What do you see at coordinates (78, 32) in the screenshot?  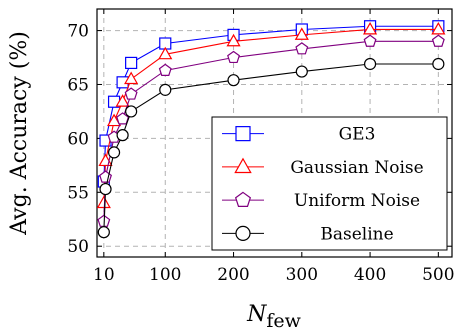 I see `y-tick-label-70: 70` at bounding box center [78, 32].